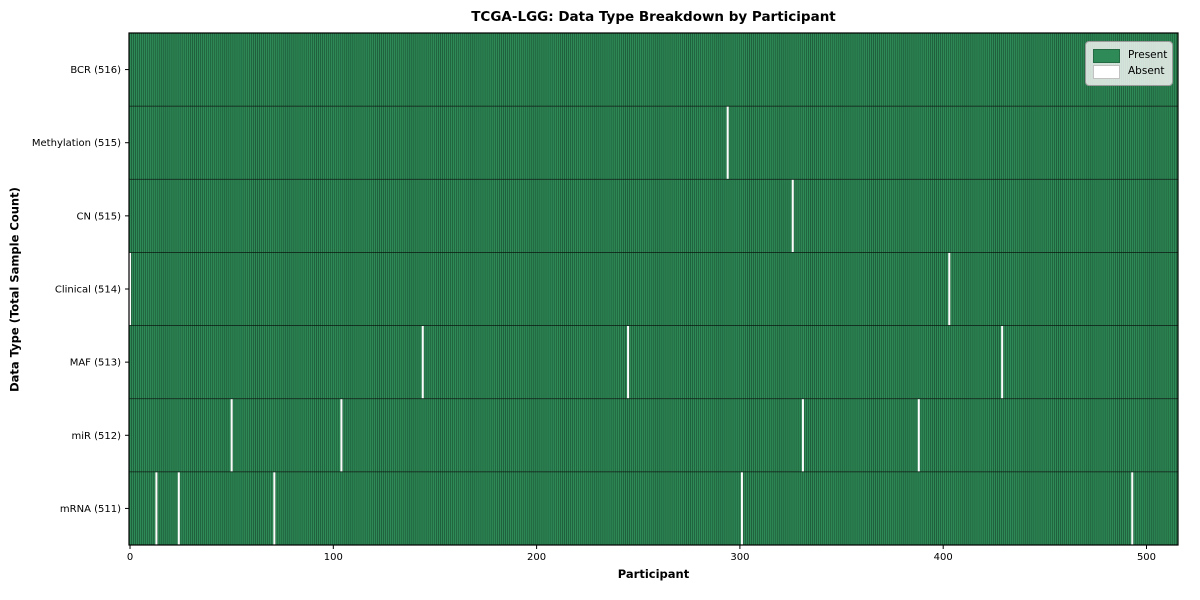 The height and width of the screenshot is (600, 1200). I want to click on y-tick-label: BCR (516), so click(95, 70).